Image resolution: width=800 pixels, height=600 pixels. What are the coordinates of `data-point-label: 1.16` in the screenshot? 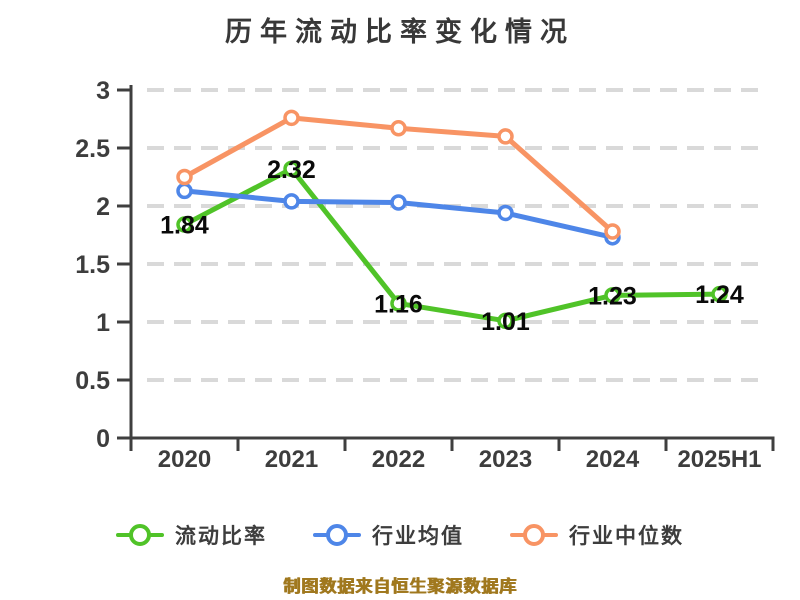 It's located at (398, 304).